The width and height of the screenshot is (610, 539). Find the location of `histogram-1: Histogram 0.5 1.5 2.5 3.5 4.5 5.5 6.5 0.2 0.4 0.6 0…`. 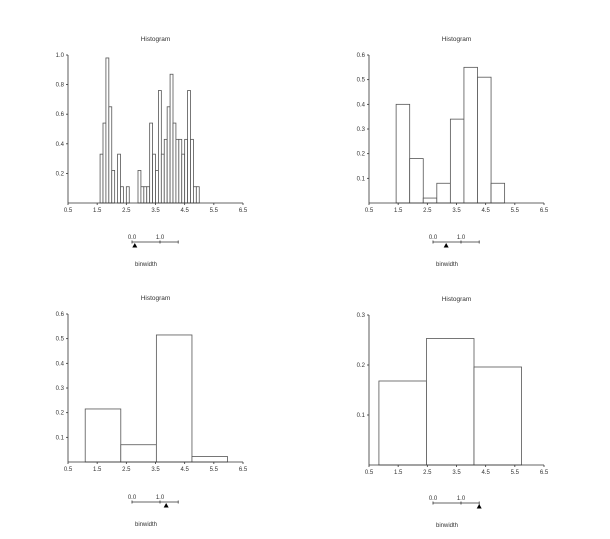

histogram-1: Histogram 0.5 1.5 2.5 3.5 4.5 5.5 6.5 0.2 0.4 0.6 0… is located at coordinates (152, 152).